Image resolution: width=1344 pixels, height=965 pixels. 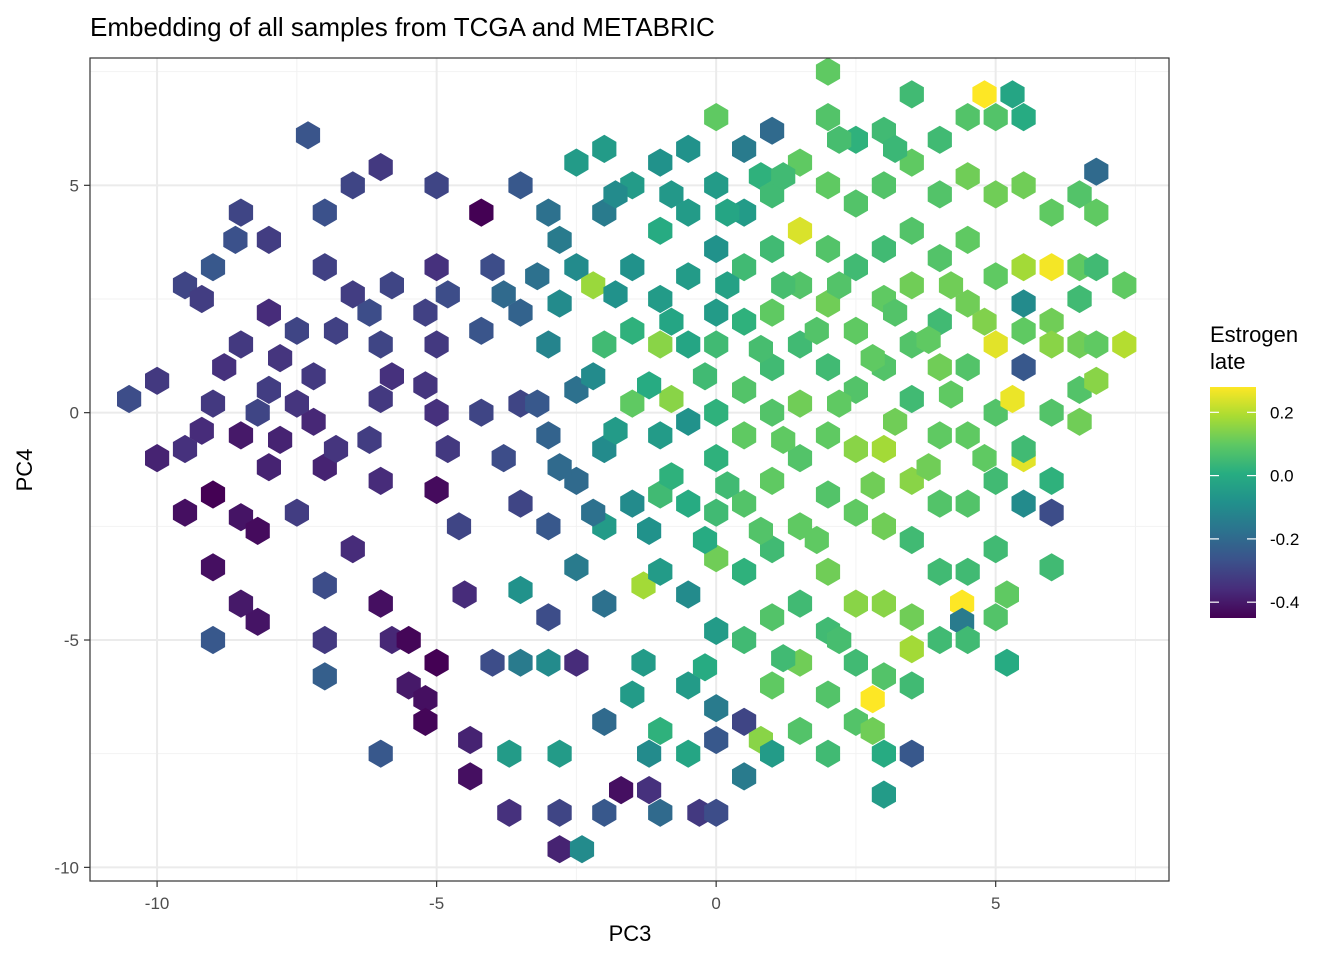 I want to click on y-axis: -10 -5 0 5, so click(x=72, y=526).